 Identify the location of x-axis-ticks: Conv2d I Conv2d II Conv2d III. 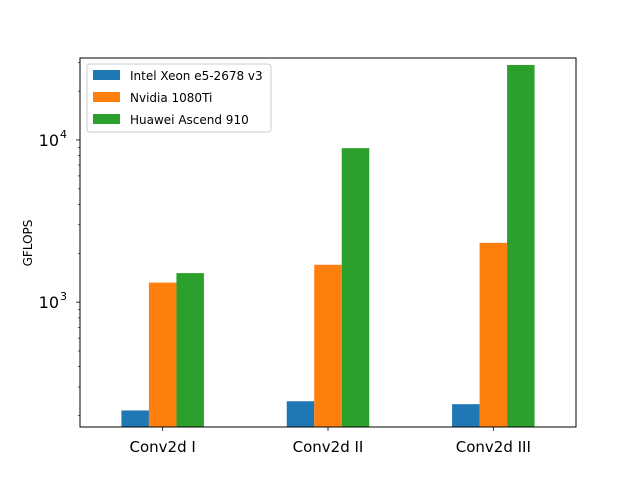
(330, 441).